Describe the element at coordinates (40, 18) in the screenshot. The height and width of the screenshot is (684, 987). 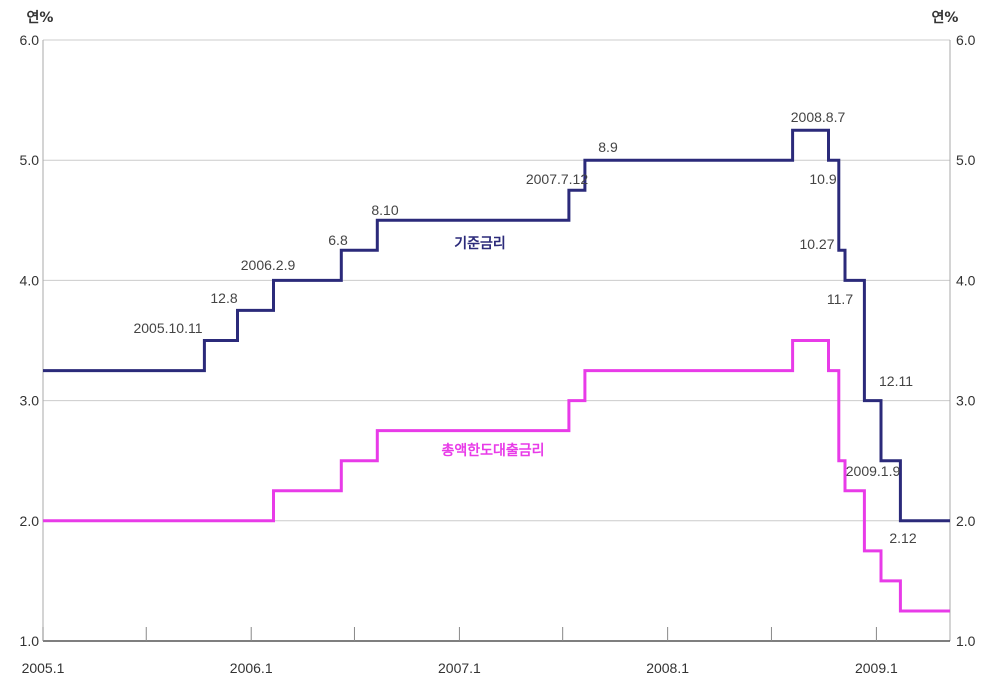
I see `y-unit-left: 연%` at that location.